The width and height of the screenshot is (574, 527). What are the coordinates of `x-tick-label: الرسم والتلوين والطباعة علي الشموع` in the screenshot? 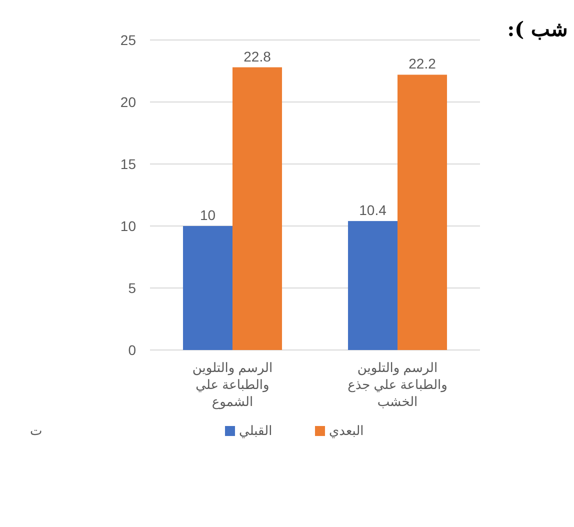 It's located at (232, 385).